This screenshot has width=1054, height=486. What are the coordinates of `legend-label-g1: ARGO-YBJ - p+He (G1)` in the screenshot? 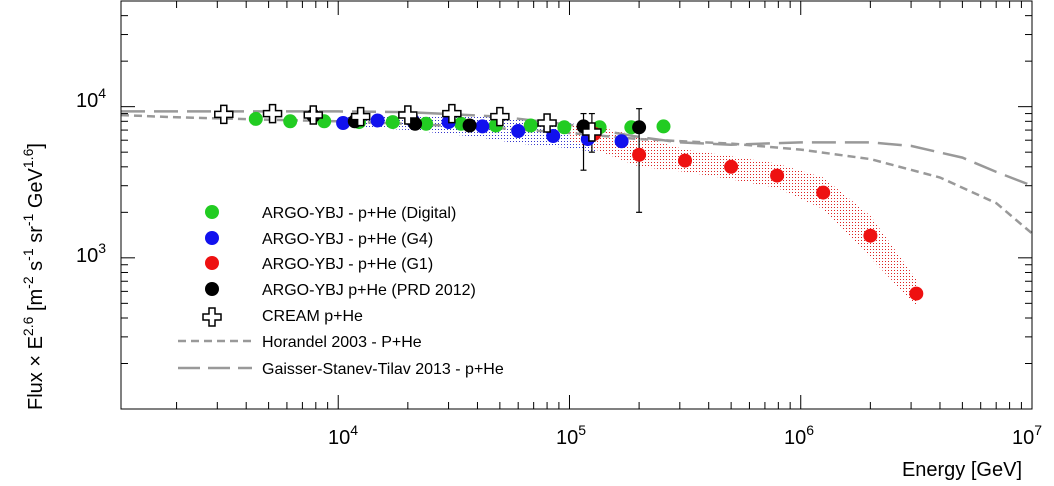 It's located at (347, 264).